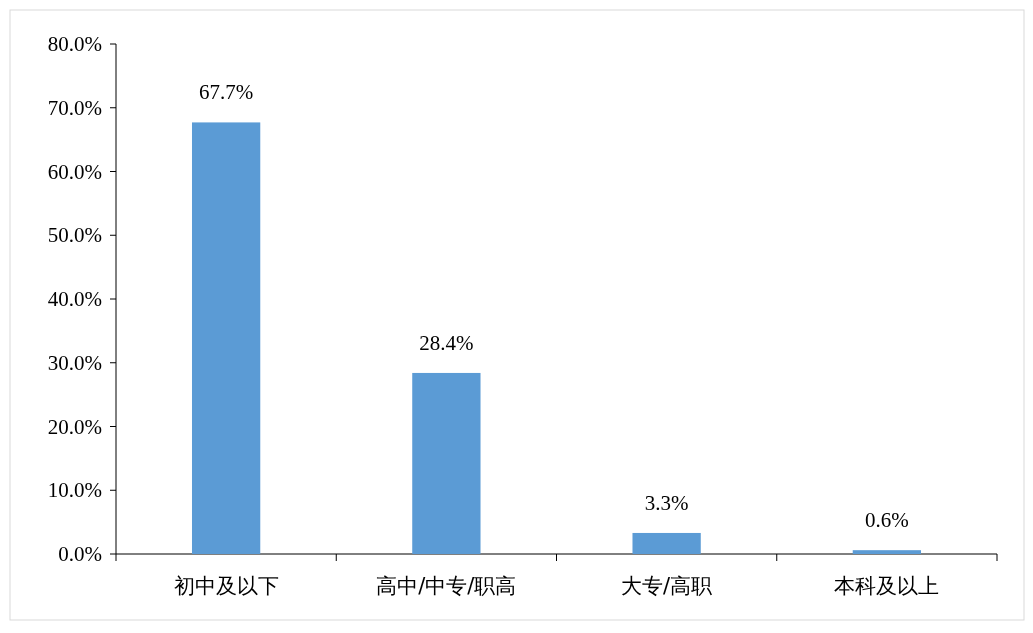  What do you see at coordinates (74, 490) in the screenshot?
I see `y-tick-label: 10.0%` at bounding box center [74, 490].